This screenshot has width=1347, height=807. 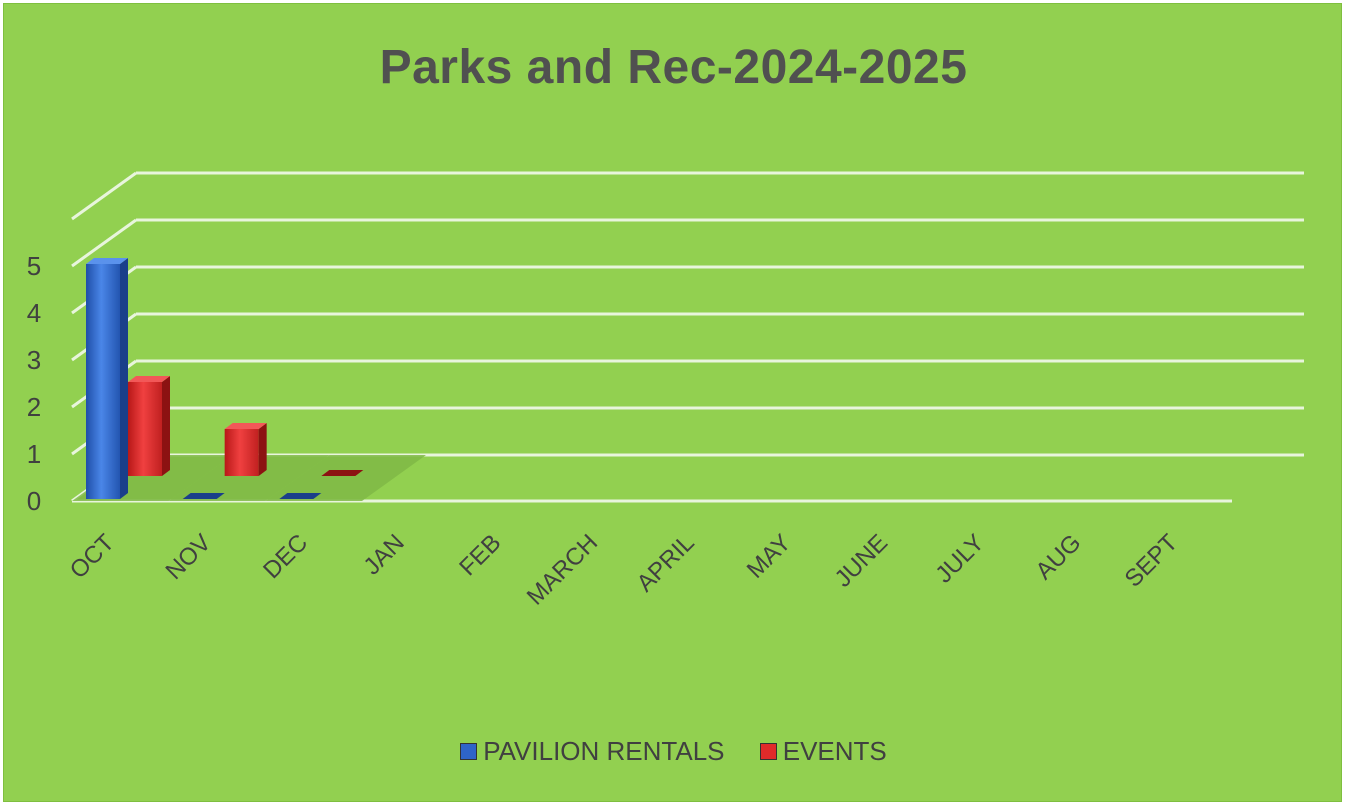 I want to click on x-tick-label-oct: OCT, so click(x=92, y=556).